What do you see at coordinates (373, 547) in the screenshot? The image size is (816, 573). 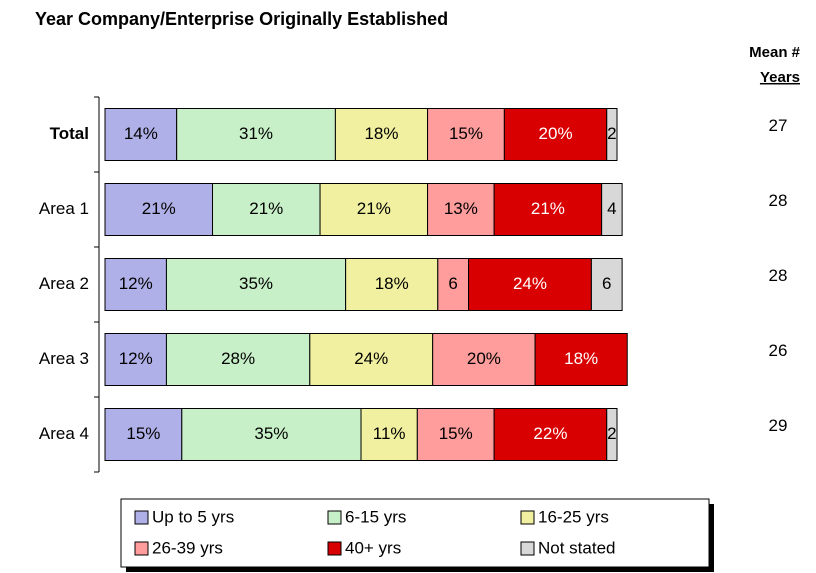 I see `legend-label: 40+ yrs` at bounding box center [373, 547].